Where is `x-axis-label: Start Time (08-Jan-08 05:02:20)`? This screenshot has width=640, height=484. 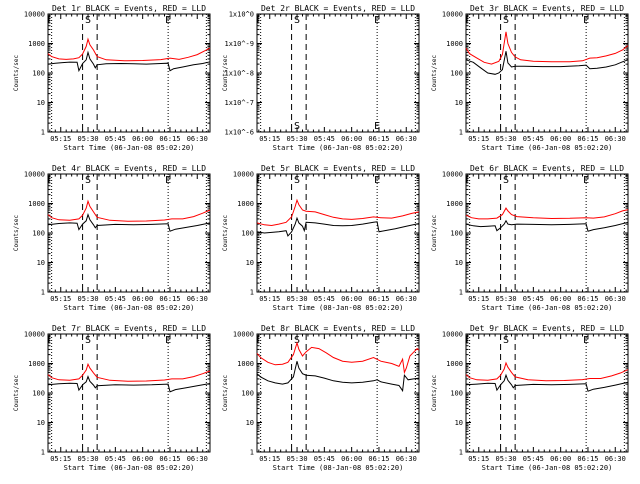 x-axis-label: Start Time (08-Jan-08 05:02:20) is located at coordinates (338, 308).